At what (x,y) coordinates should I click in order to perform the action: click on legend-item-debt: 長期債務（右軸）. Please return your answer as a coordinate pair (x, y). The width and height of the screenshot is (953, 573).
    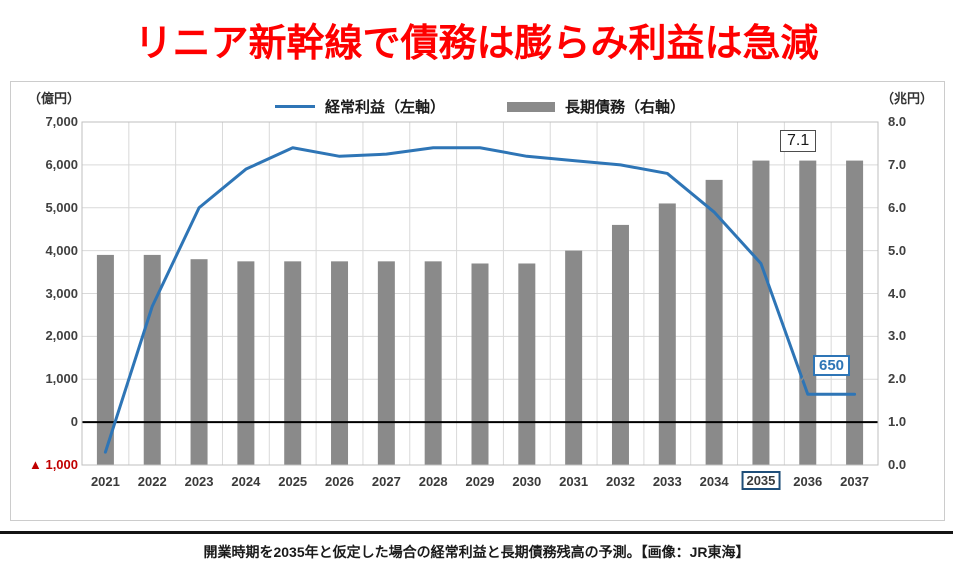
    Looking at the image, I should click on (596, 106).